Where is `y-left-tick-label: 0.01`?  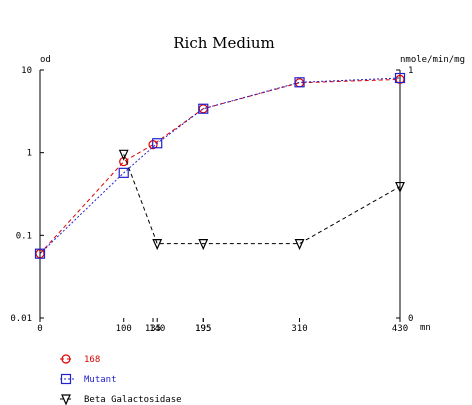 y-left-tick-label: 0.01 is located at coordinates (21, 319).